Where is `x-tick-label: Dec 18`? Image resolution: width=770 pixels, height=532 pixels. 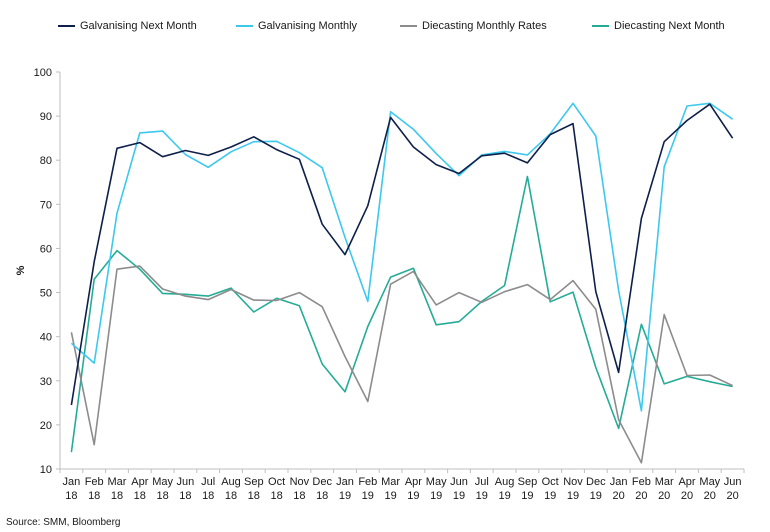
x-tick-label: Dec 18 is located at coordinates (322, 489).